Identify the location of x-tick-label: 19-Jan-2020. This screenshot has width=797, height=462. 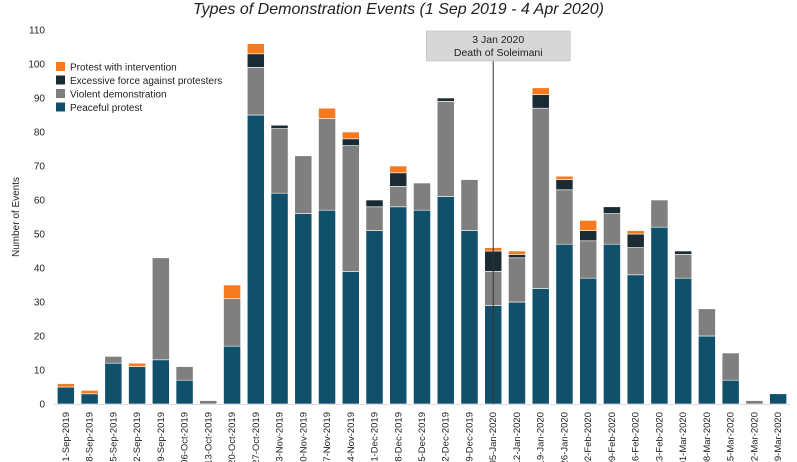
(541, 437).